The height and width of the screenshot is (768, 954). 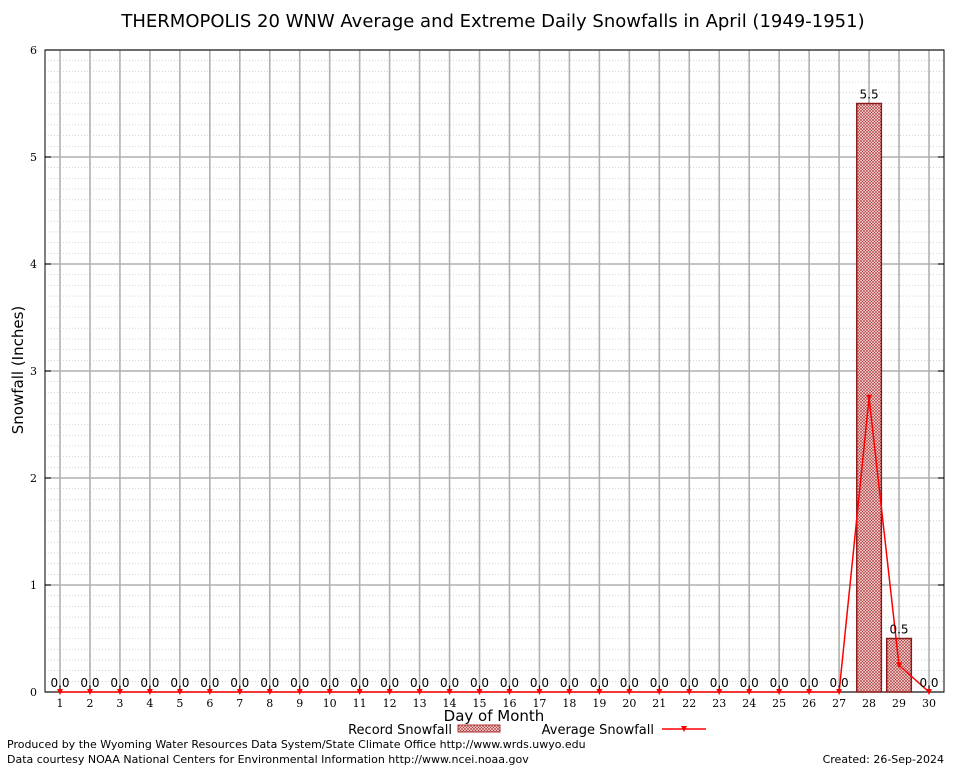 What do you see at coordinates (494, 716) in the screenshot?
I see `x-axis-label: Day of Month` at bounding box center [494, 716].